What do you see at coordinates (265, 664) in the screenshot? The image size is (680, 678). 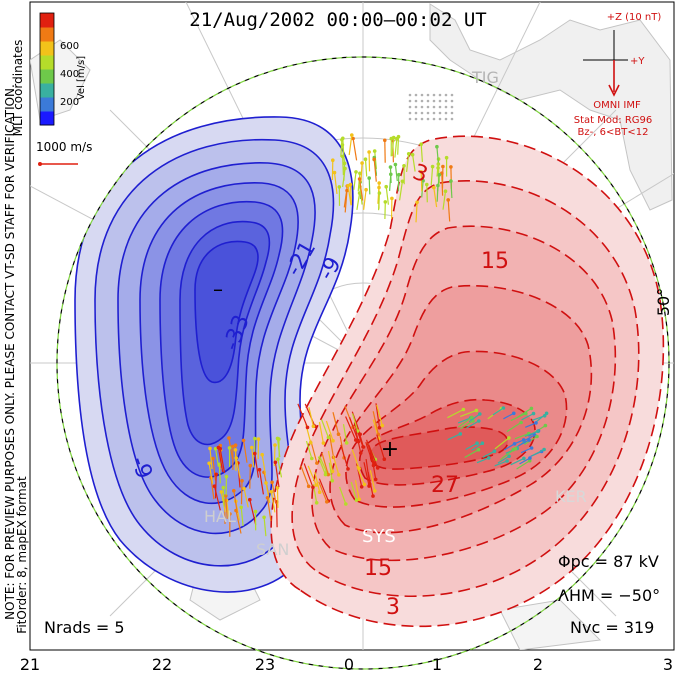 I see `x-tick-label: 23` at bounding box center [265, 664].